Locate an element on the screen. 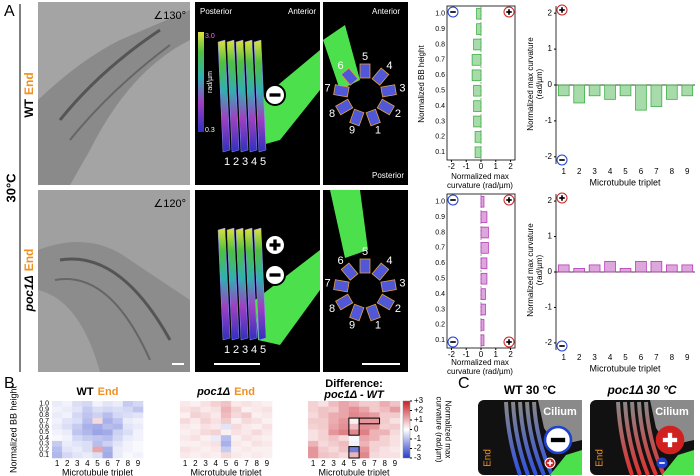 The image size is (700, 476). colorbar-tick-label: -3 is located at coordinates (418, 457).